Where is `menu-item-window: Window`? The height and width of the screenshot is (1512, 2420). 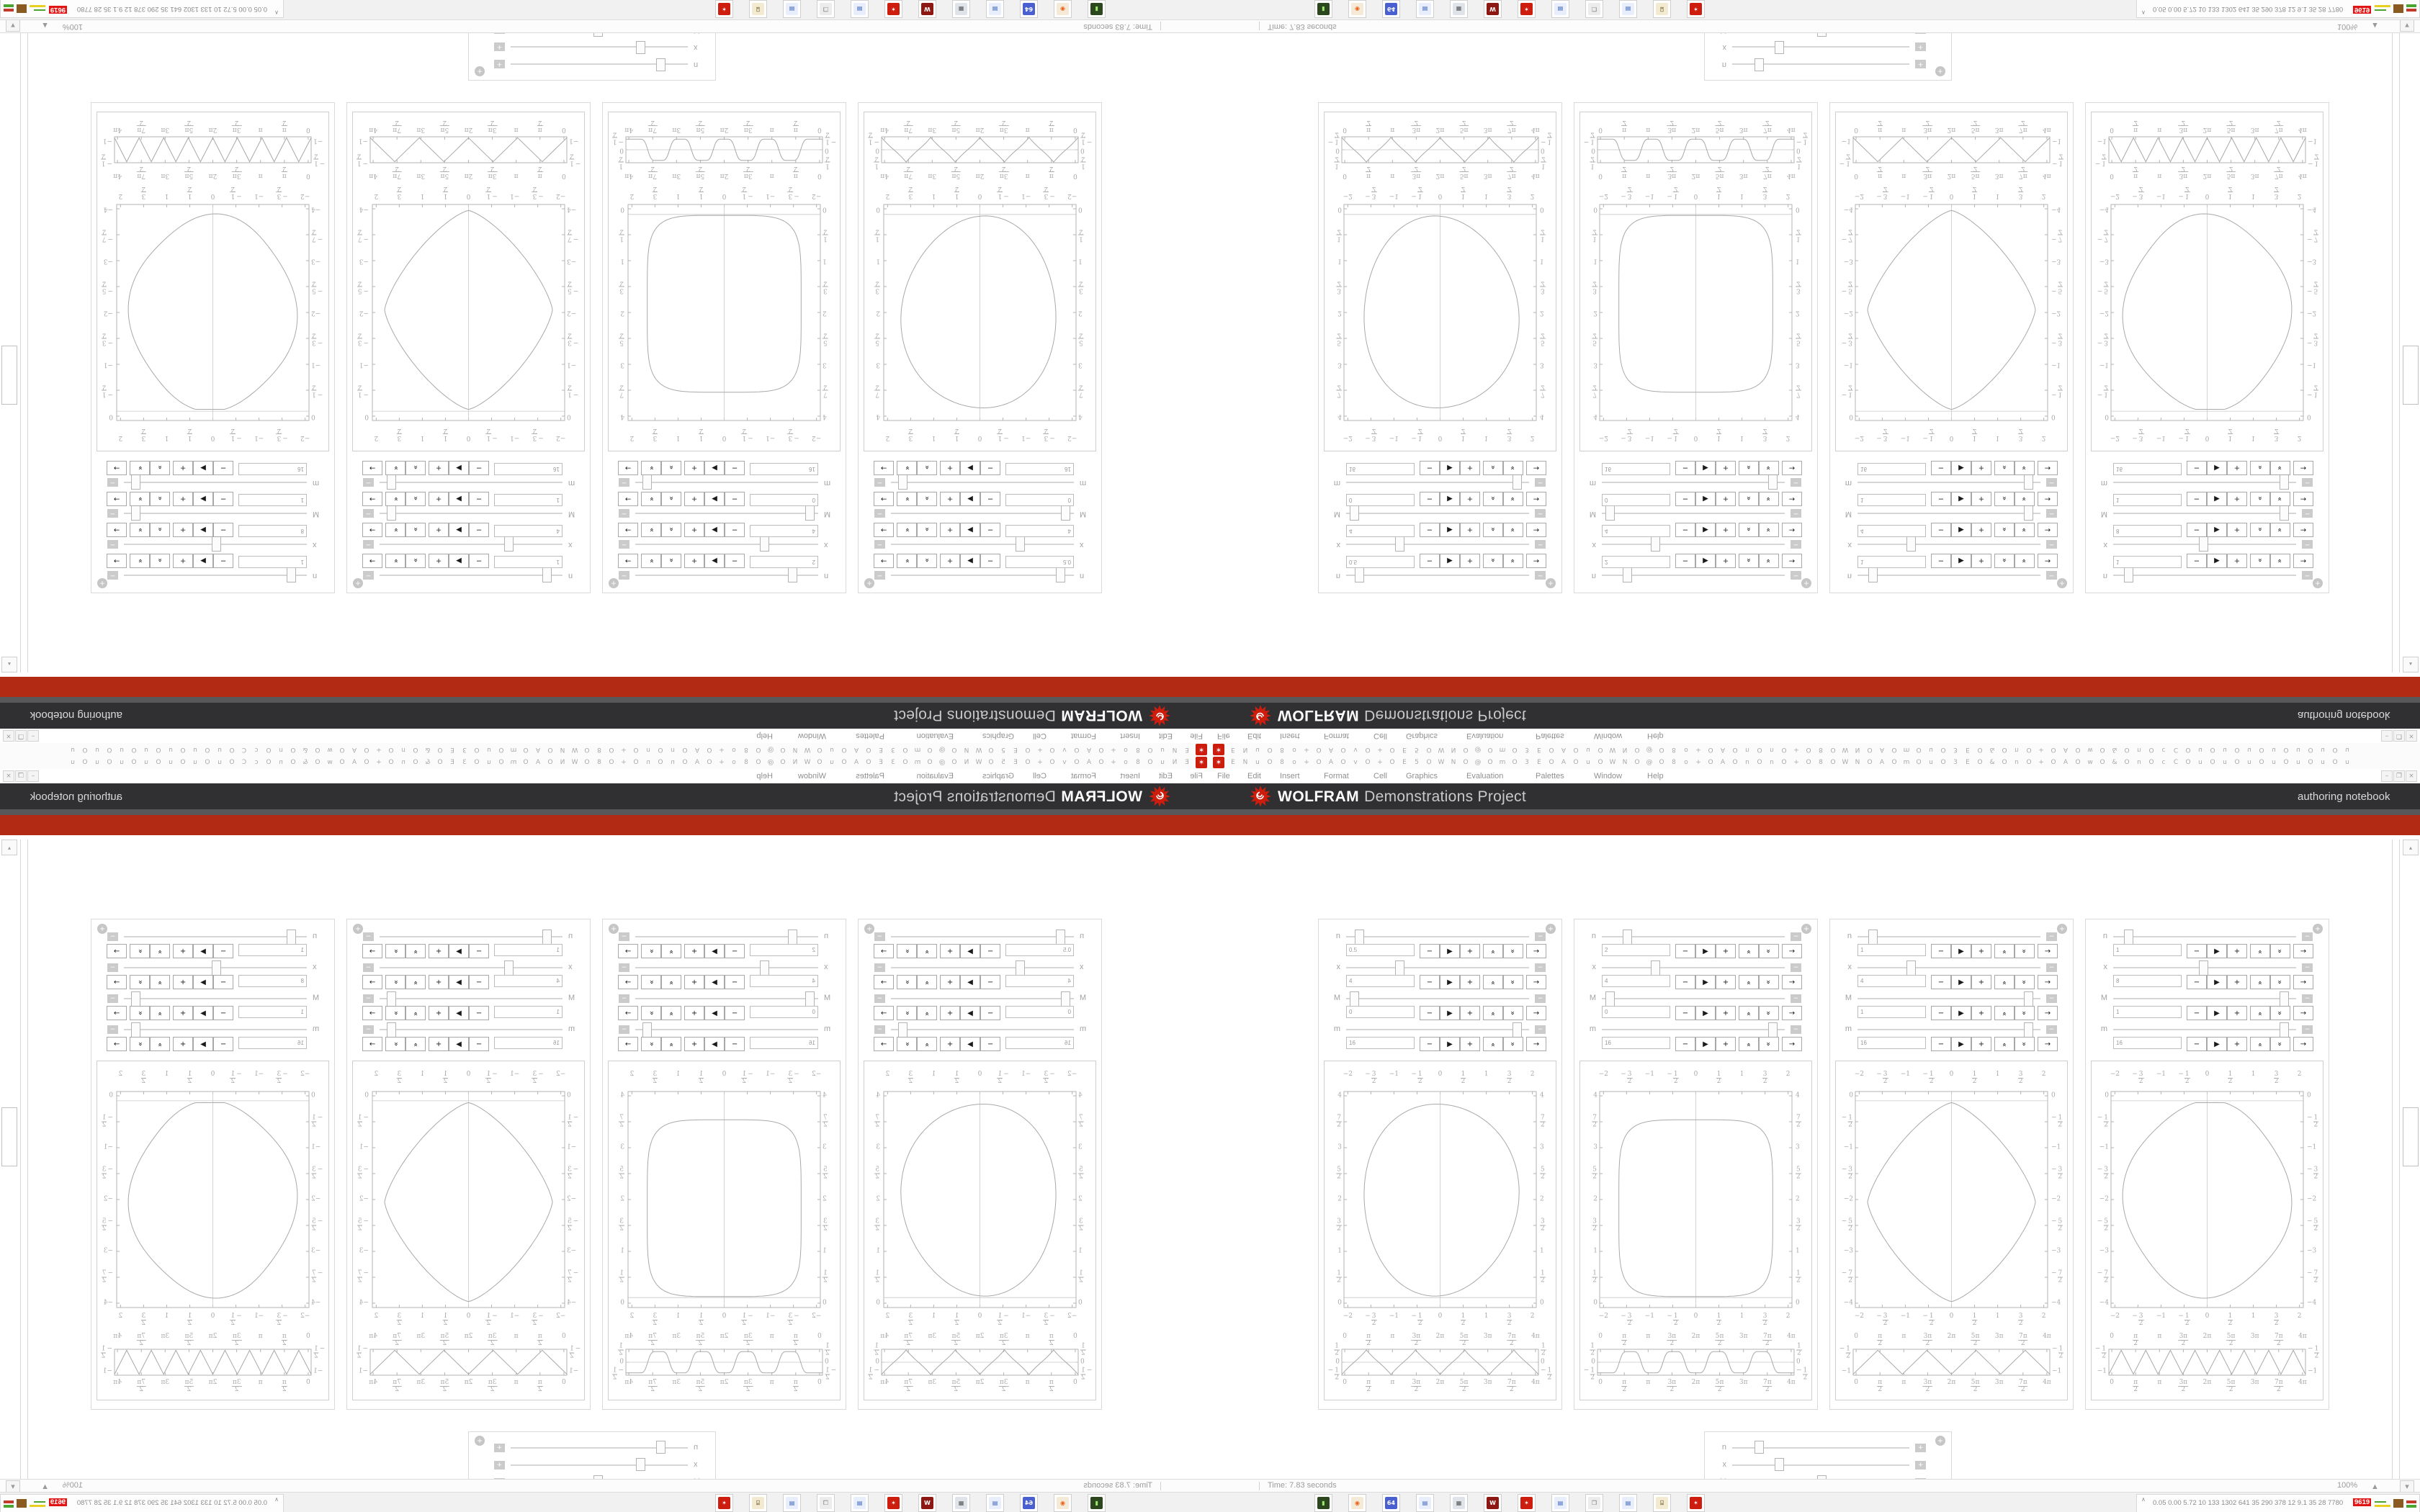 menu-item-window: Window is located at coordinates (1608, 776).